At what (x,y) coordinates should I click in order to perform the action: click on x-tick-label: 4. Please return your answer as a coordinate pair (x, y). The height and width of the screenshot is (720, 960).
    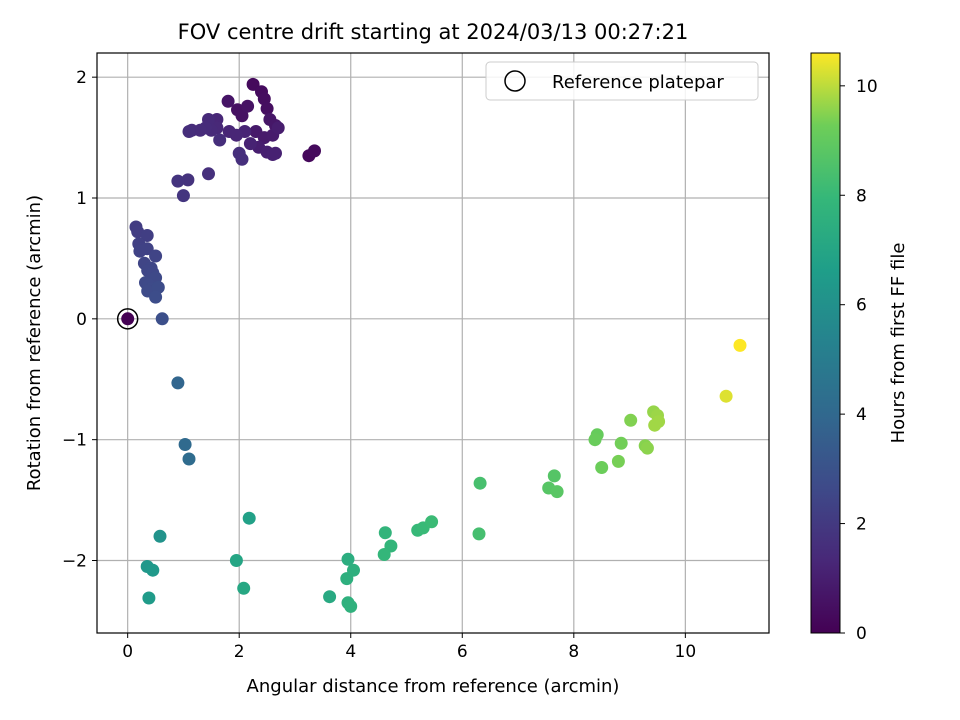
    Looking at the image, I should click on (350, 652).